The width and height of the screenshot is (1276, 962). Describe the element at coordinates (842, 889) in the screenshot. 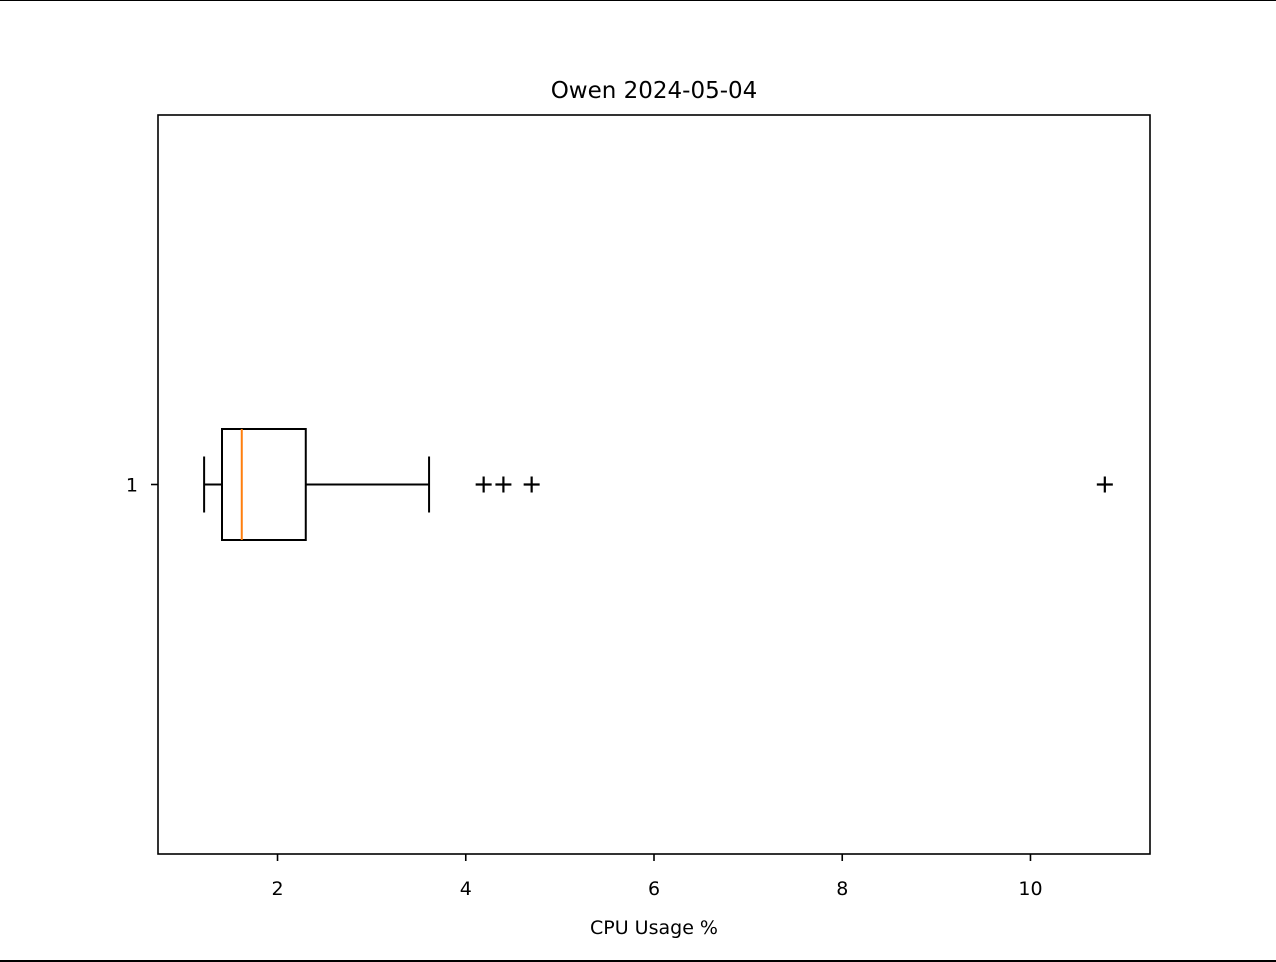

I see `x-tick-label: 8` at that location.